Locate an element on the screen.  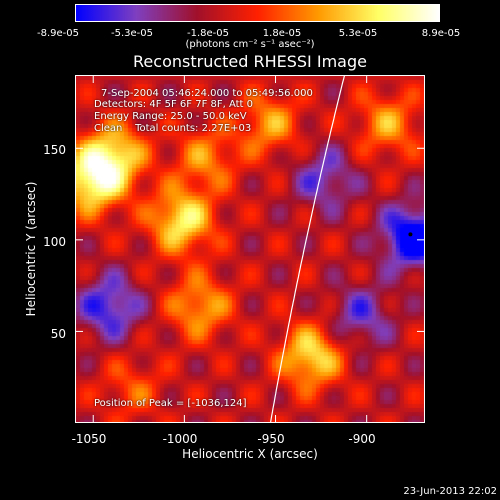
peak-position-annotation: Position of Peak = [-1036,124] is located at coordinates (170, 403).